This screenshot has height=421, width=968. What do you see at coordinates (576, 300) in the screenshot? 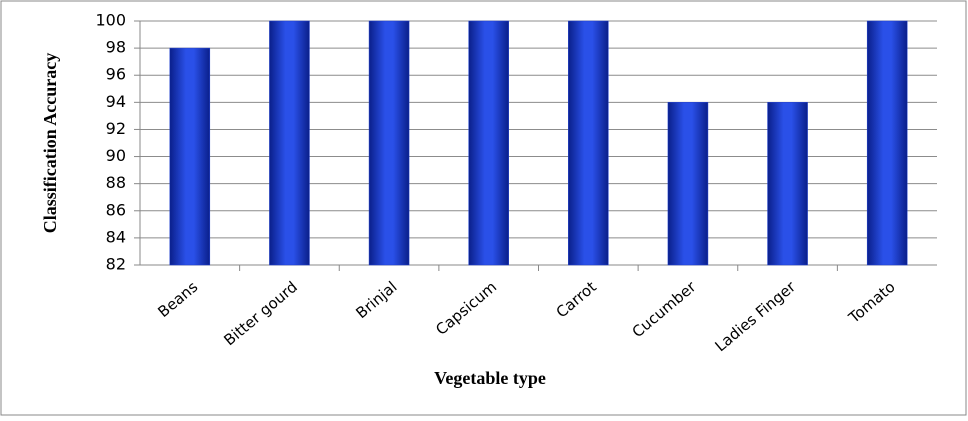
I see `x-tick-label: Carrot` at bounding box center [576, 300].